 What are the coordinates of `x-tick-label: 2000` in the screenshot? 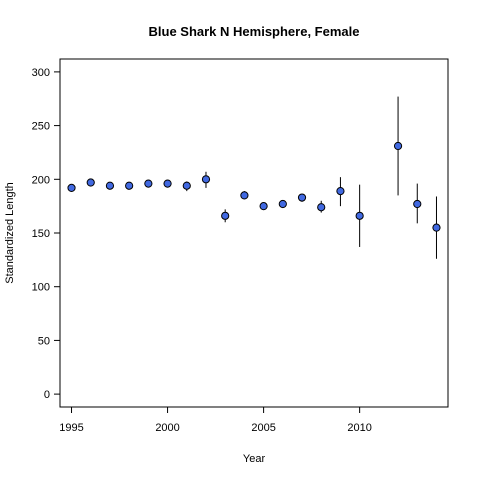 It's located at (167, 428).